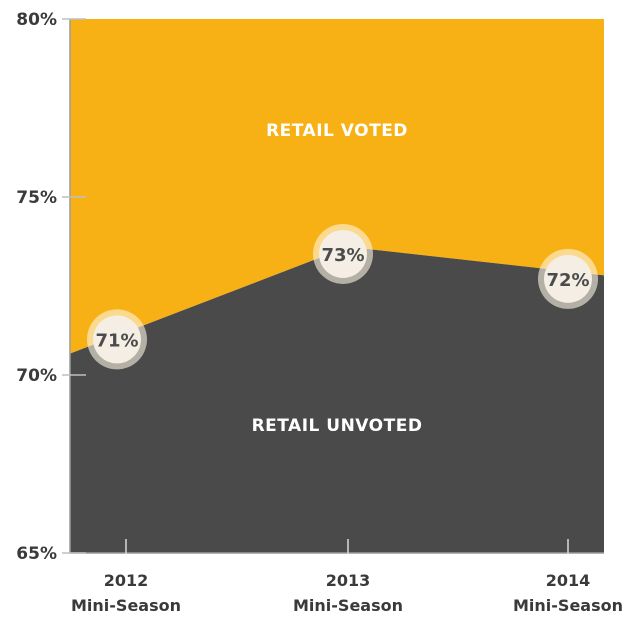 This screenshot has width=632, height=620. I want to click on y-tick-label: 70%, so click(36, 376).